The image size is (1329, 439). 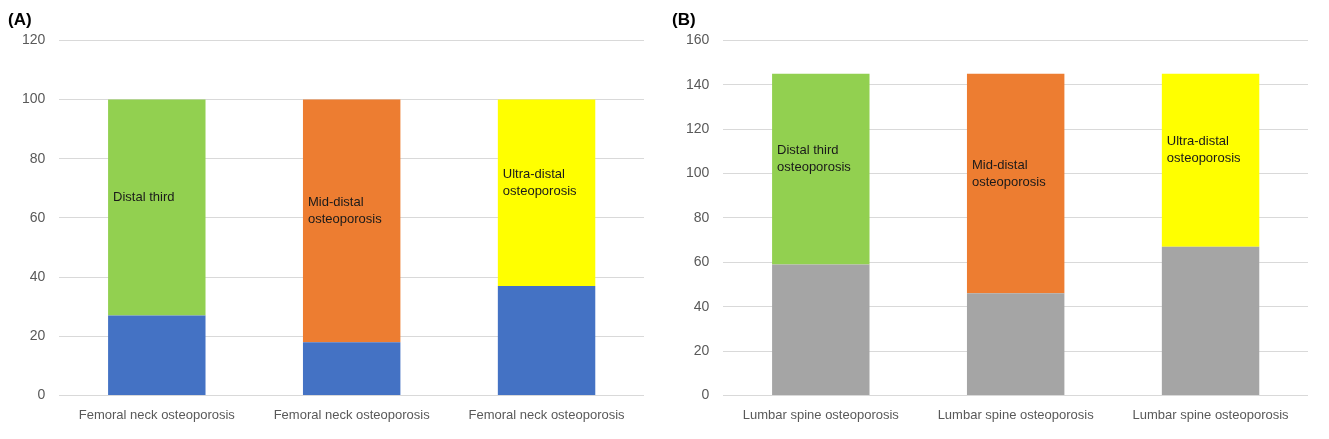 What do you see at coordinates (20, 19) in the screenshot?
I see `chart-title: (A)` at bounding box center [20, 19].